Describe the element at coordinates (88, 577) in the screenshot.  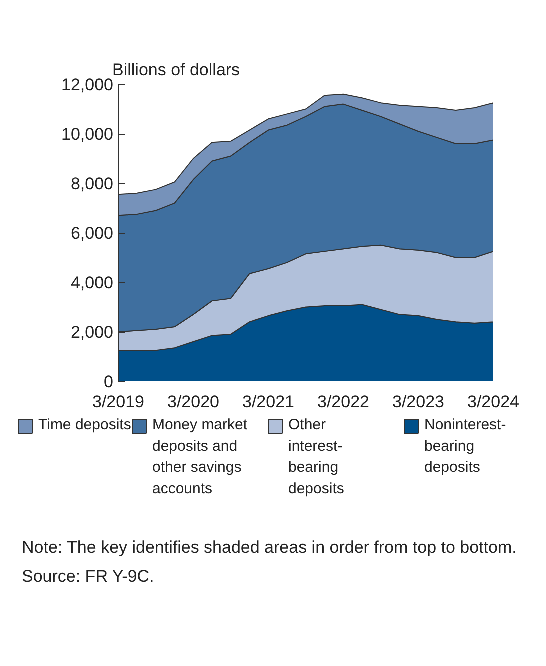
I see `source-note: Source: FR Y-9C.` at that location.